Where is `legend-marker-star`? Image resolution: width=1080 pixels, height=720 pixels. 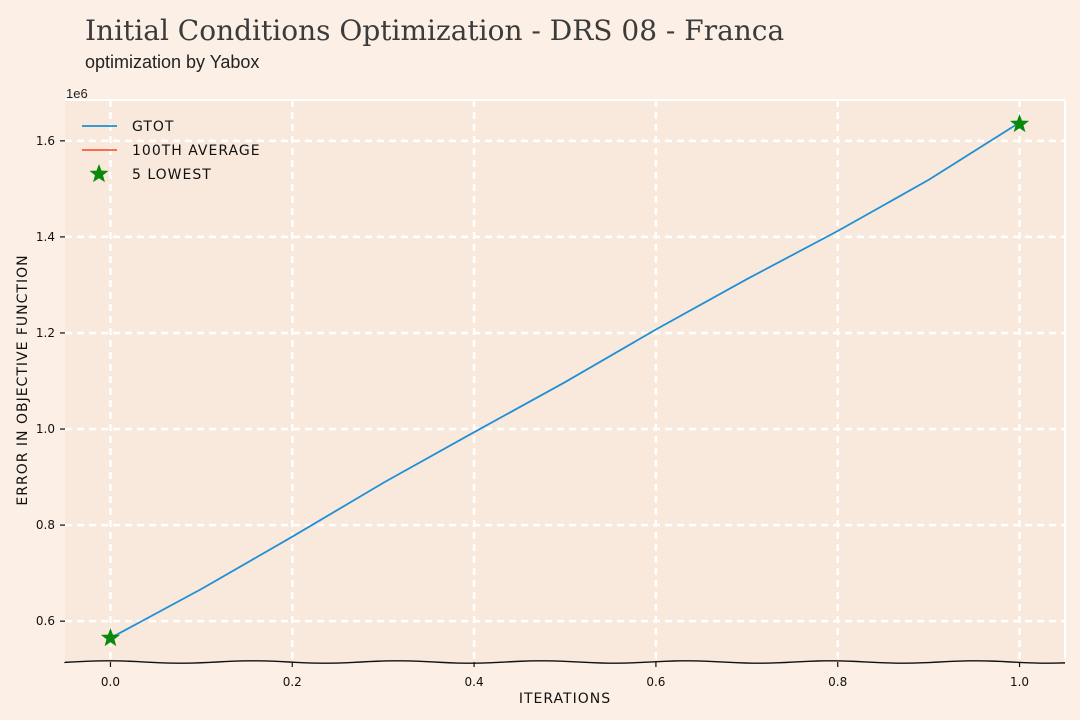
legend-marker-star is located at coordinates (99, 173).